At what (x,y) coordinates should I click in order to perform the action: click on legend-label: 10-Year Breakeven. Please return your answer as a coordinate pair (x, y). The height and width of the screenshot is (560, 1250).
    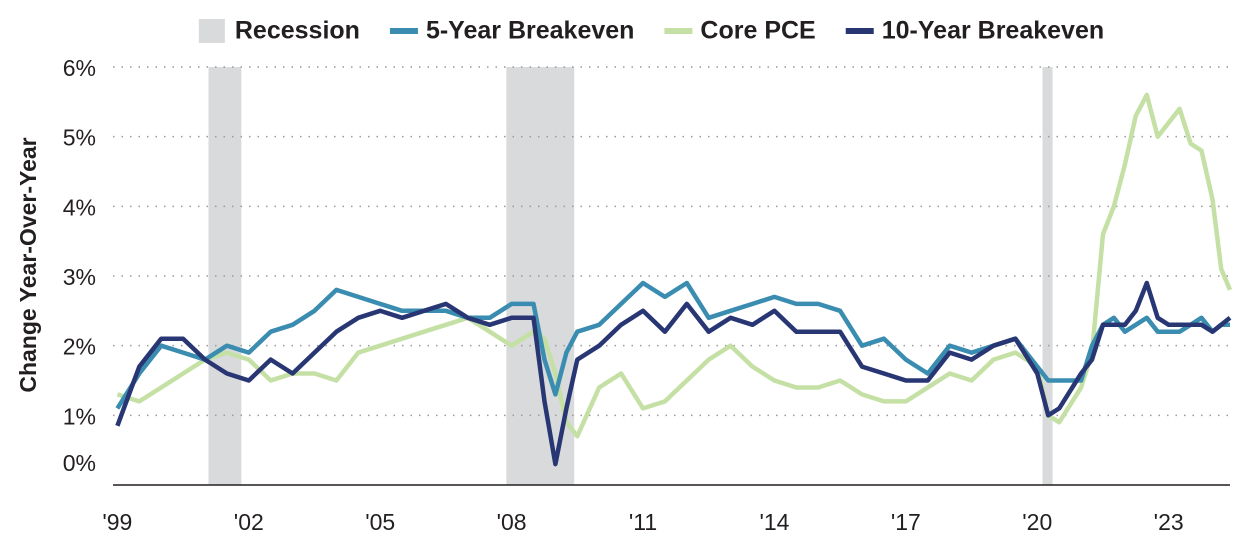
    Looking at the image, I should click on (993, 31).